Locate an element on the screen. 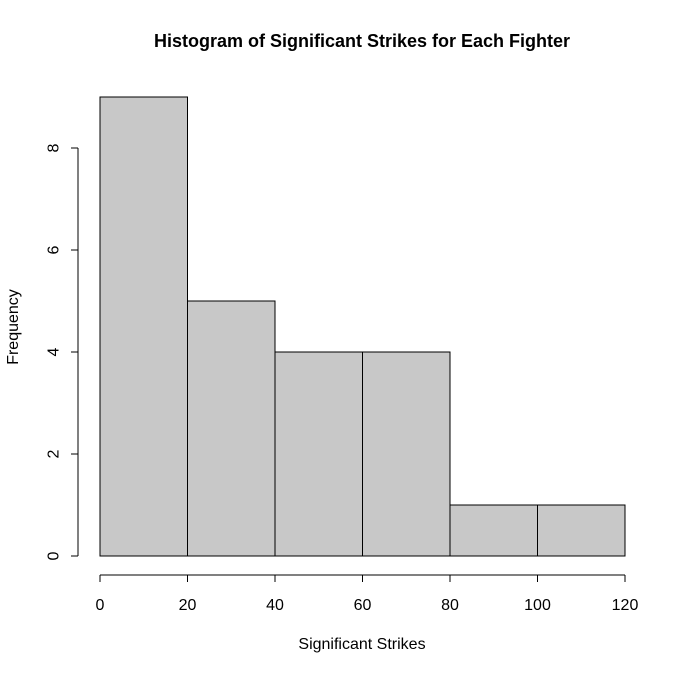  x-tick-label-3: 60 is located at coordinates (363, 605).